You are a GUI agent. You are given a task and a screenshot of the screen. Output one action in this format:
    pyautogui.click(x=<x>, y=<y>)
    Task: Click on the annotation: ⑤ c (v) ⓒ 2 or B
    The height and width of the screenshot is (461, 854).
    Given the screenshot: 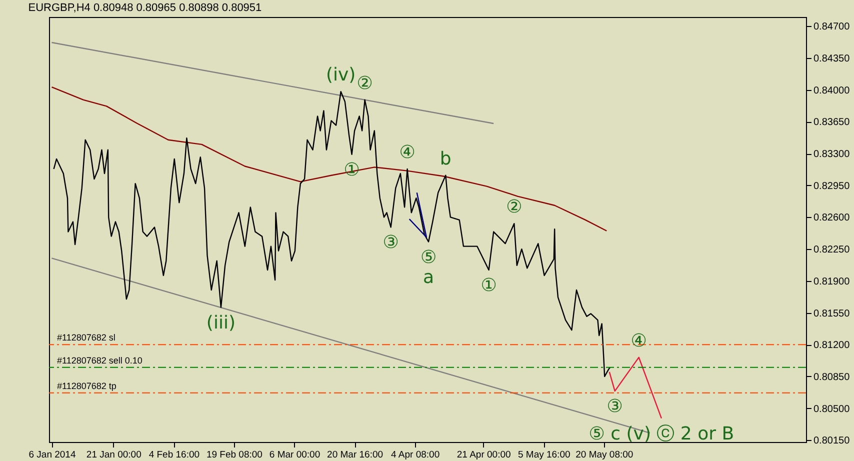 What is the action you would take?
    pyautogui.click(x=661, y=433)
    